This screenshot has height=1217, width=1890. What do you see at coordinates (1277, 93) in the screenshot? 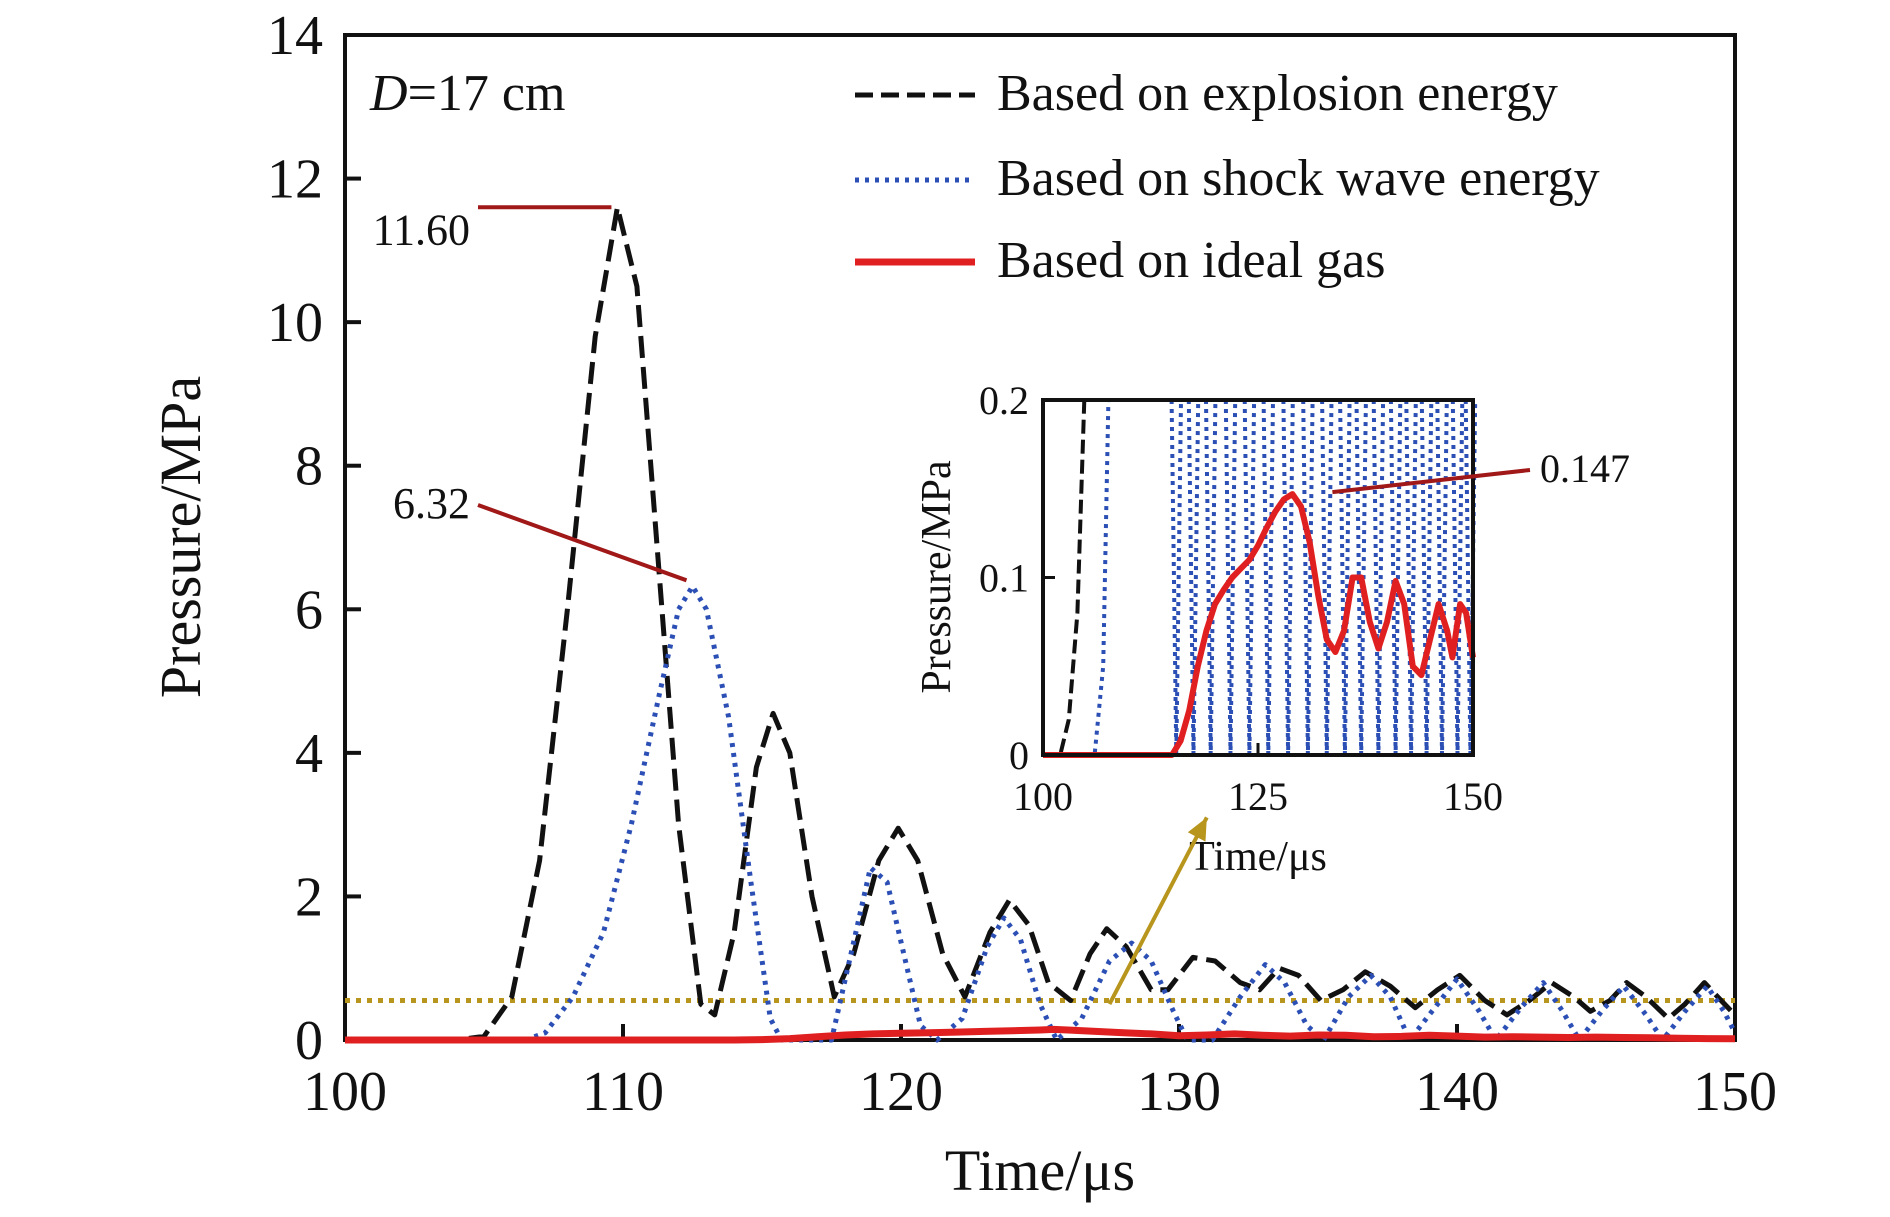
I see `legend-label-explosion: Based on explosion energy` at bounding box center [1277, 93].